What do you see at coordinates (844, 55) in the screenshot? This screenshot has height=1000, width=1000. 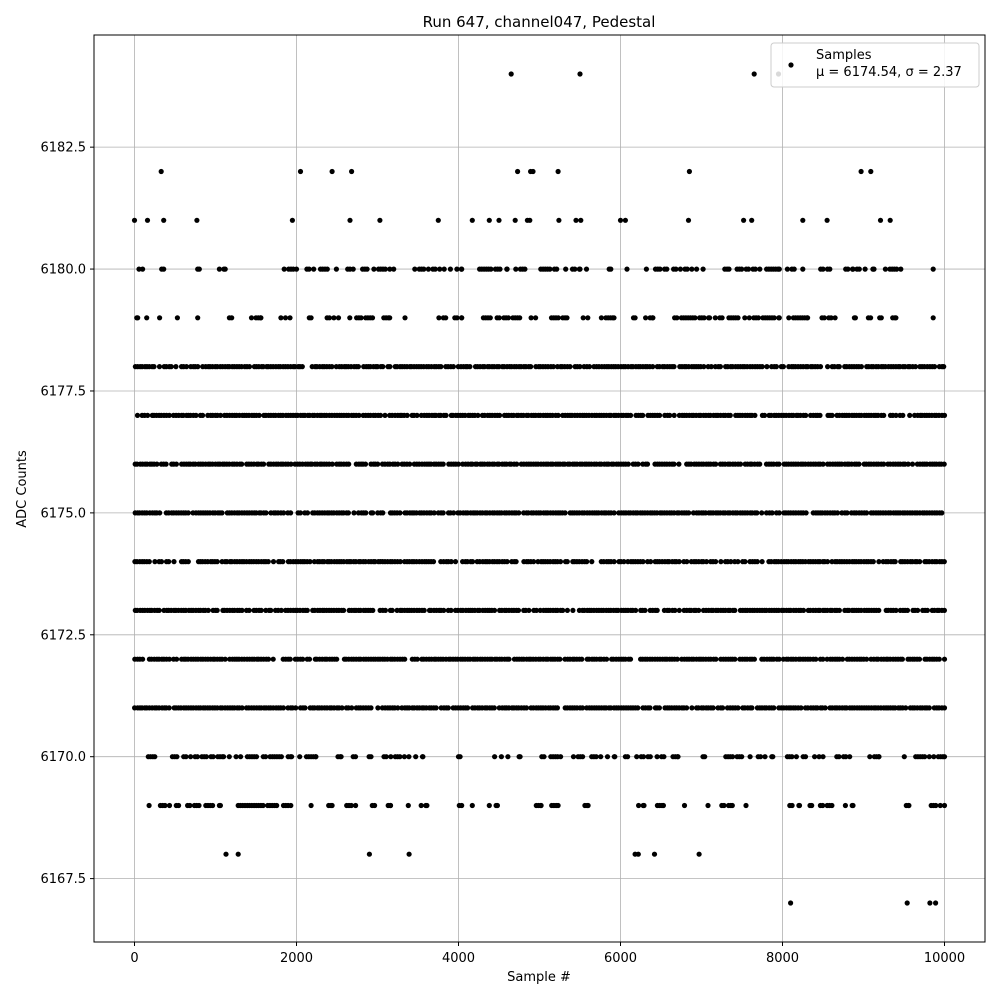 I see `legend-series-name: Samples` at bounding box center [844, 55].